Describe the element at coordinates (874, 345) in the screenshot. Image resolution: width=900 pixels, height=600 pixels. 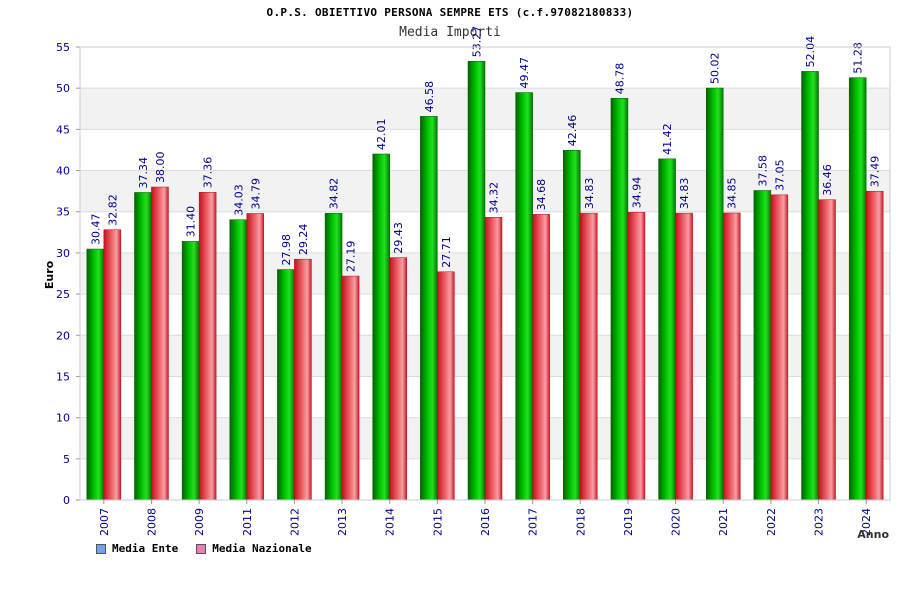
I see `bar-media-nazionale-2024` at that location.